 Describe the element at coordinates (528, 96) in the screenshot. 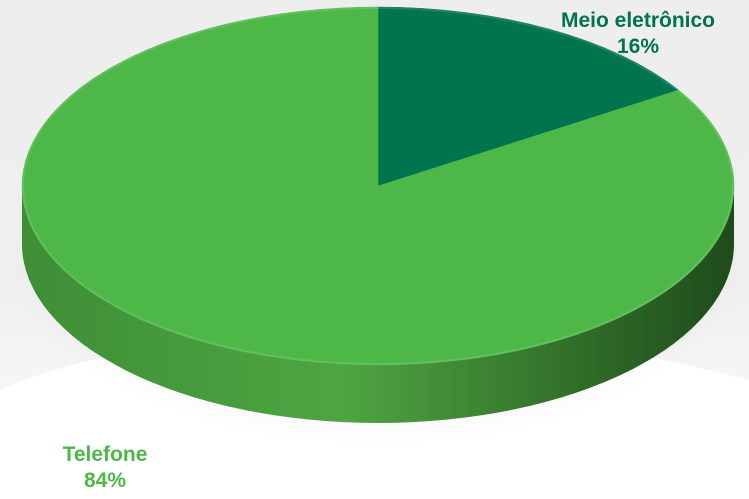

I see `pie-slice-meio-eletr-nico` at that location.